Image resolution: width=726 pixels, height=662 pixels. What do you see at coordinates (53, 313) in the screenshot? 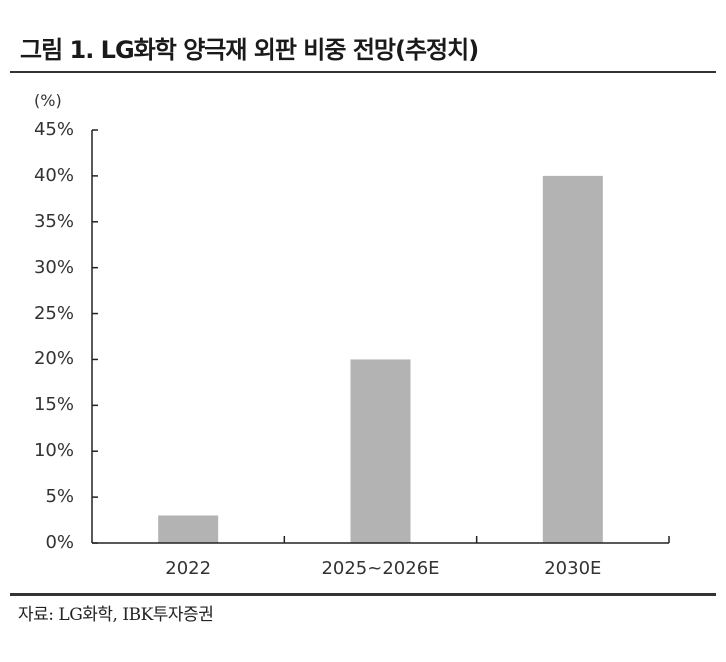
I see `y-tick-label: 25%` at bounding box center [53, 313].